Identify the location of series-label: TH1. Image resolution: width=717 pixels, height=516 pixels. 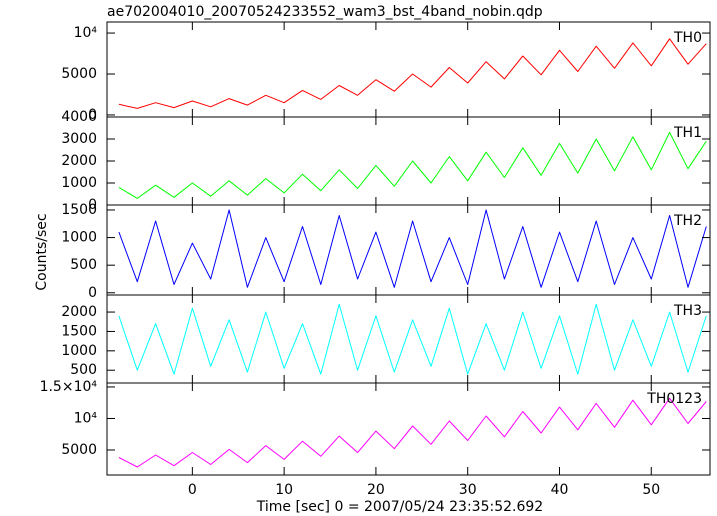
(687, 133).